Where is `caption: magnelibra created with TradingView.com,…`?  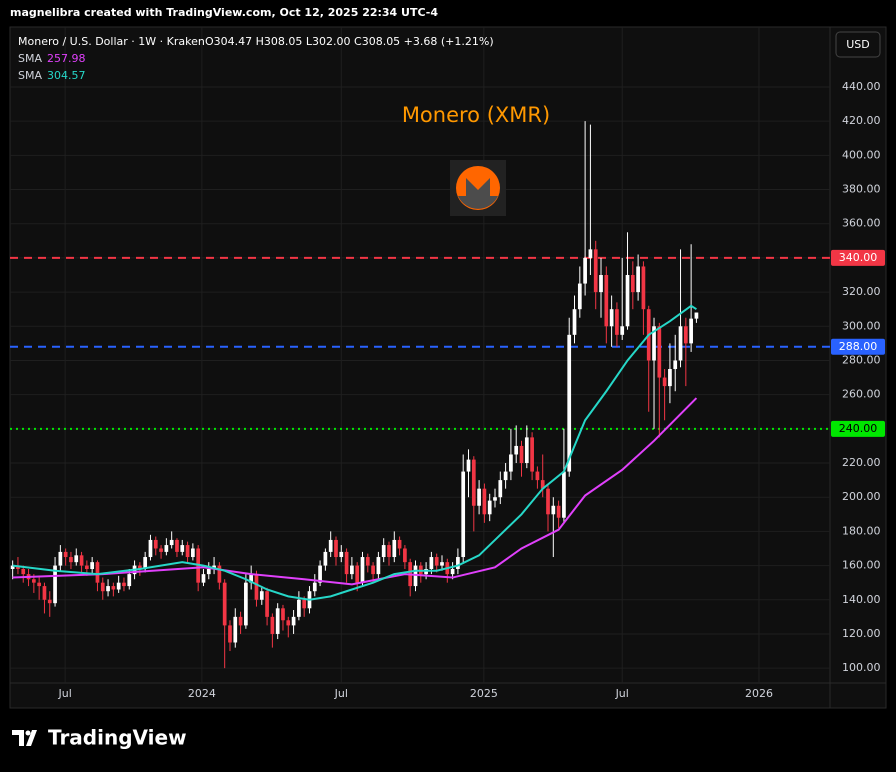
caption: magnelibra created with TradingView.com,… is located at coordinates (224, 12).